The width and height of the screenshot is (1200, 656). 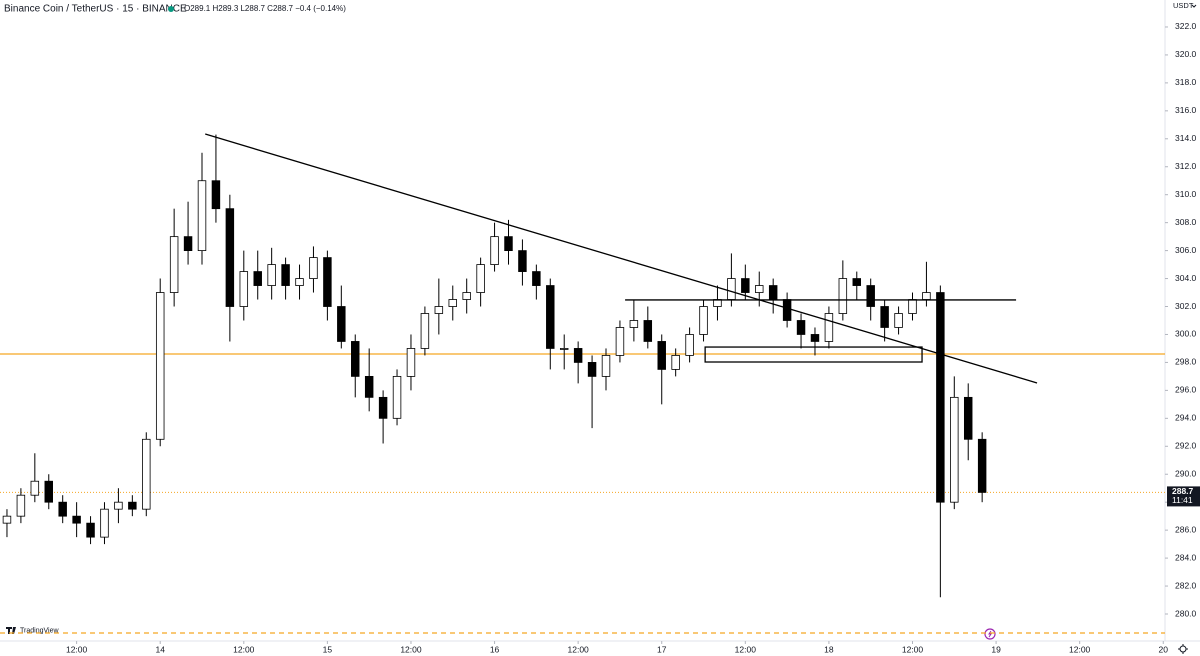 I want to click on alert-circle, so click(x=990, y=634).